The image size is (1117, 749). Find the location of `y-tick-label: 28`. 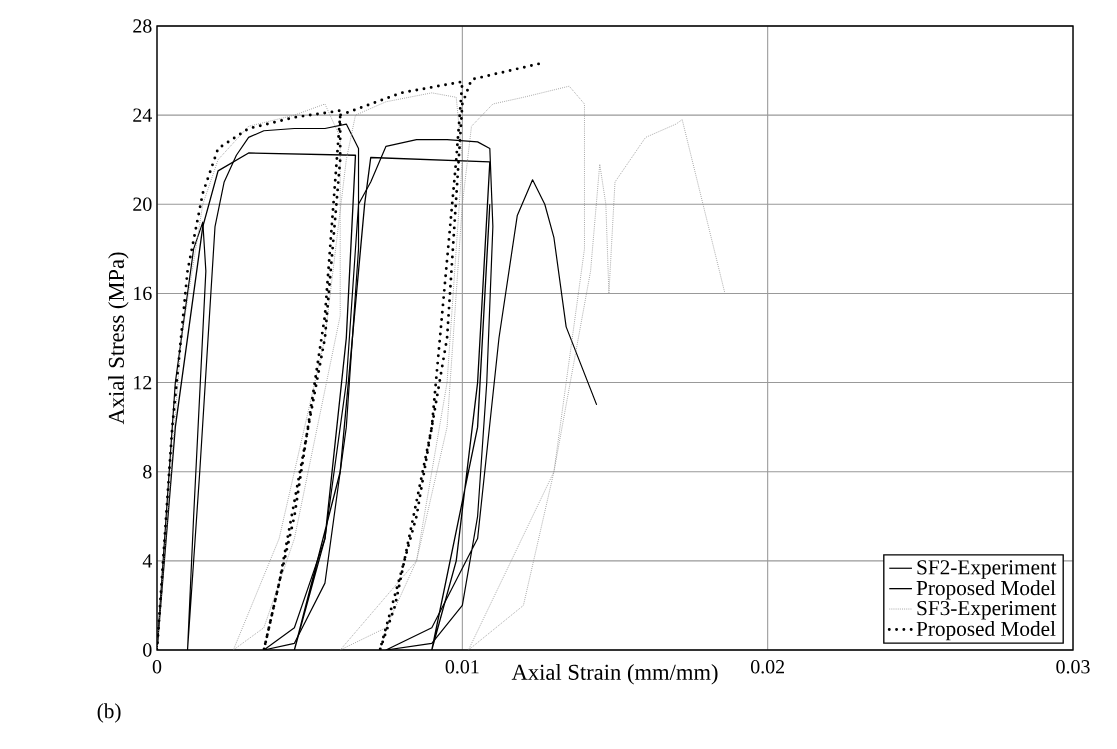

y-tick-label: 28 is located at coordinates (142, 26).